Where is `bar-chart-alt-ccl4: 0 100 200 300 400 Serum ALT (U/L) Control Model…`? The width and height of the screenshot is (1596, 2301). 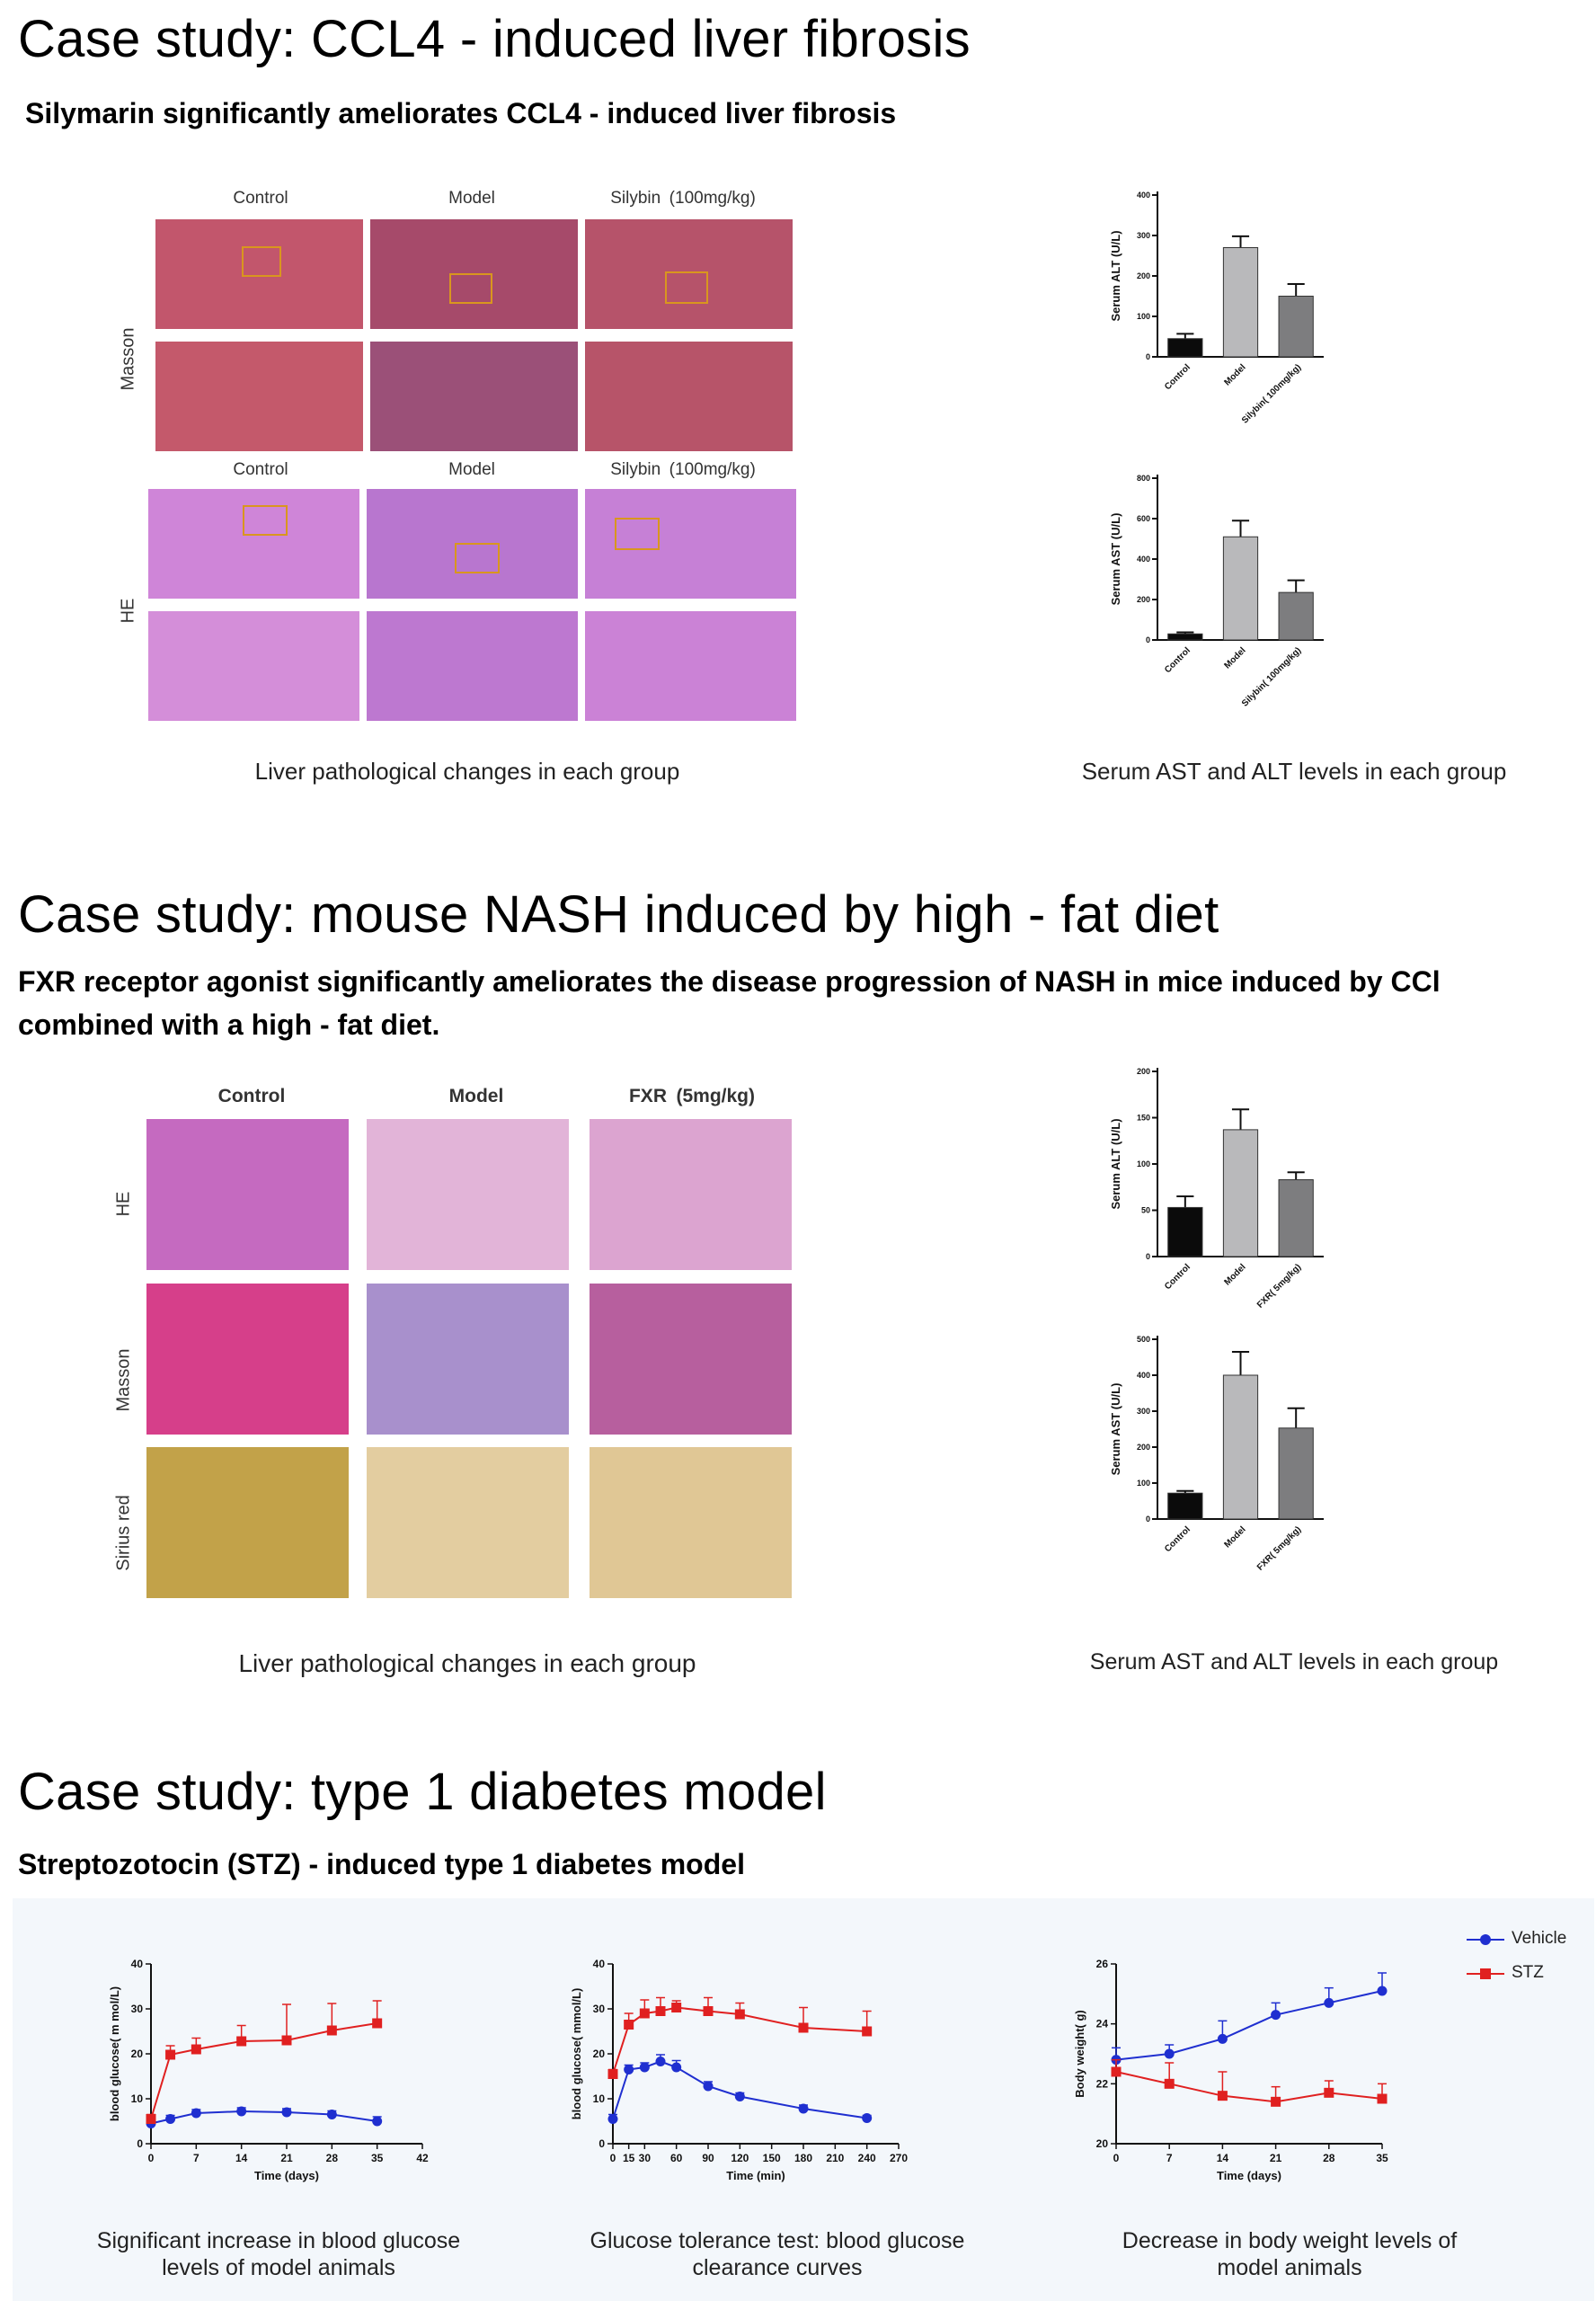 bar-chart-alt-ccl4: 0 100 200 300 400 Serum ALT (U/L) Control Model… is located at coordinates (1216, 308).